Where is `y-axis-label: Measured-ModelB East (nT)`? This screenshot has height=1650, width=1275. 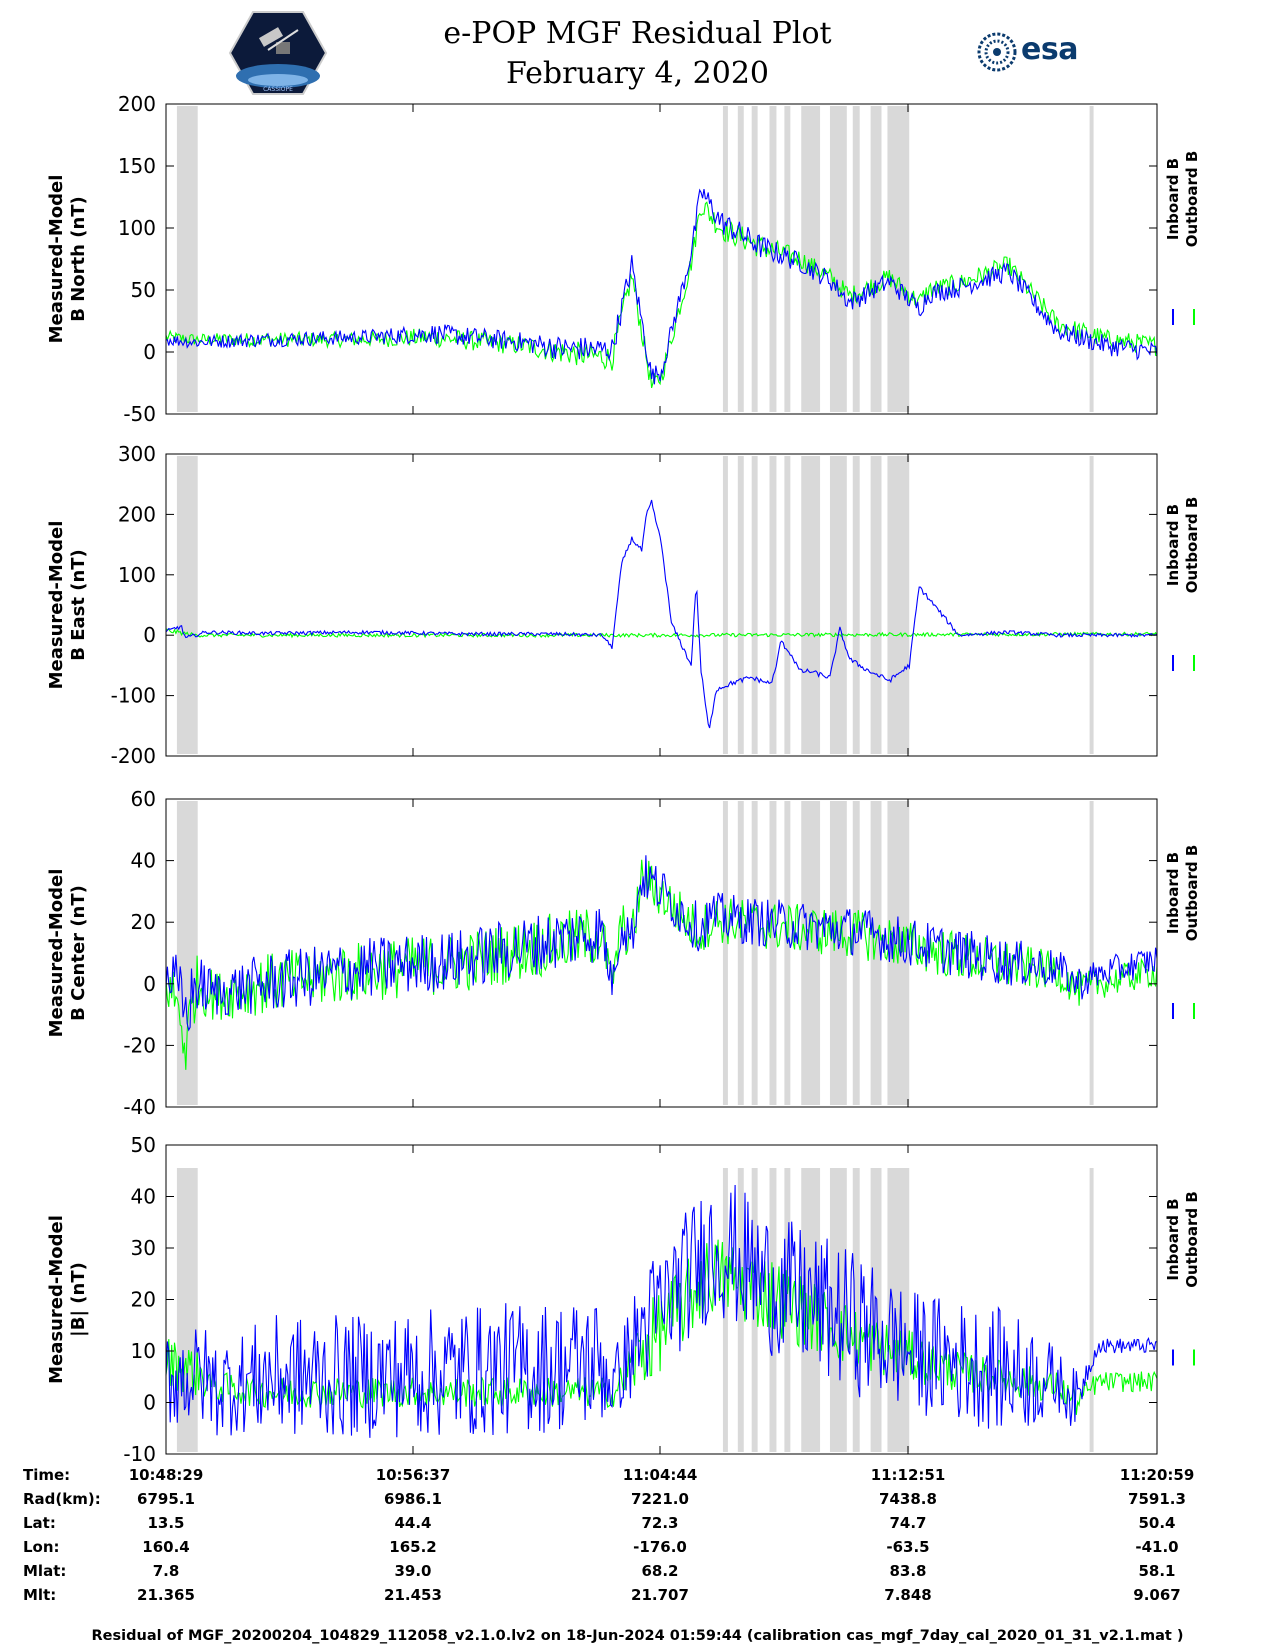 y-axis-label: Measured-ModelB East (nT) is located at coordinates (67, 605).